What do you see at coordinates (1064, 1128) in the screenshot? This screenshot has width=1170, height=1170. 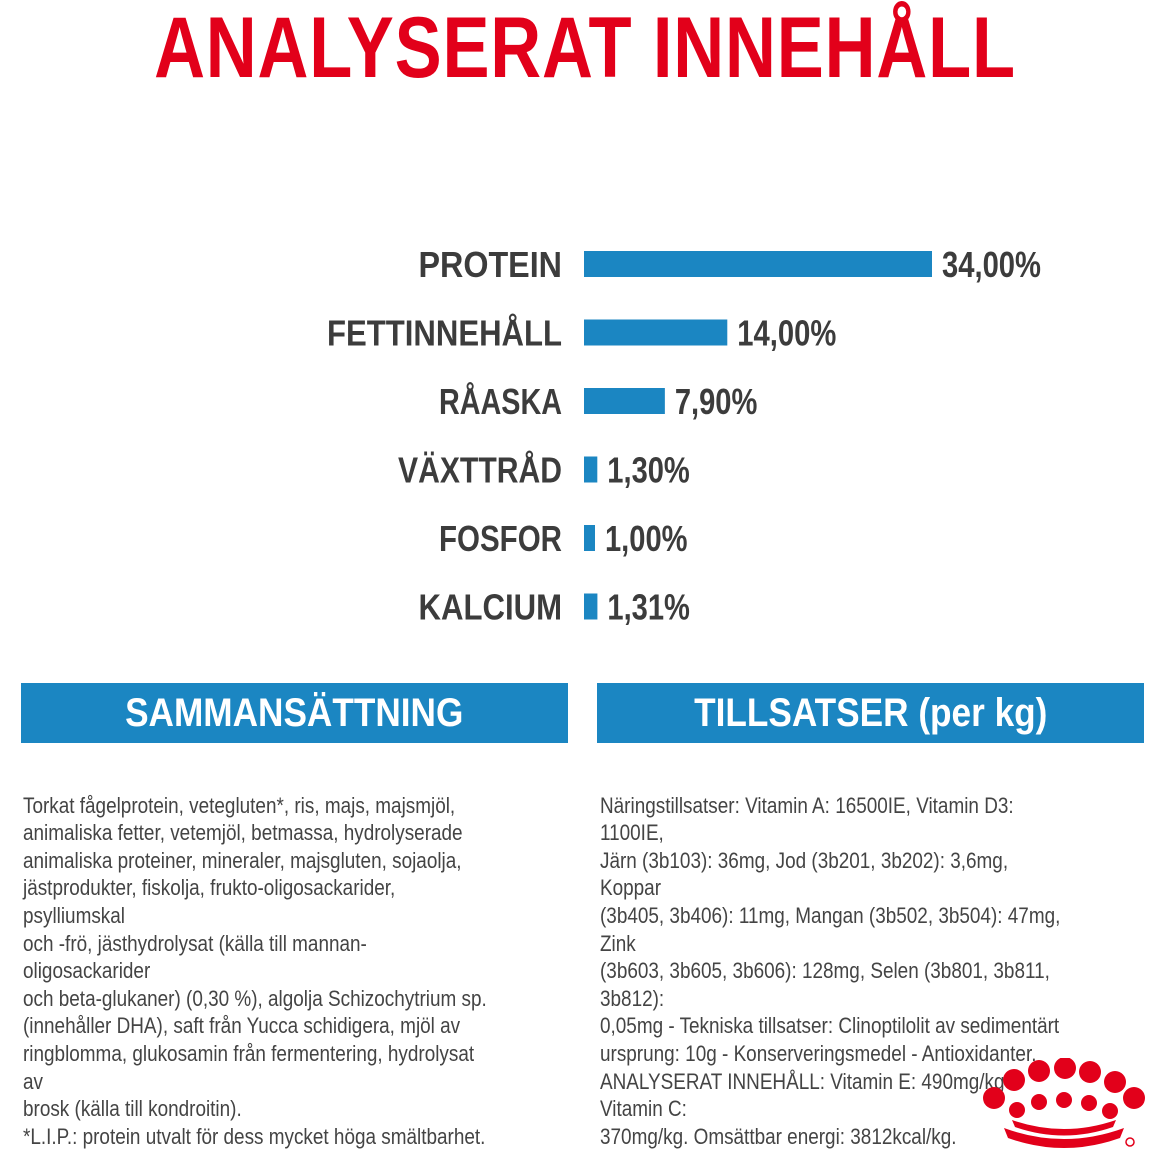 I see `logo-arc` at bounding box center [1064, 1128].